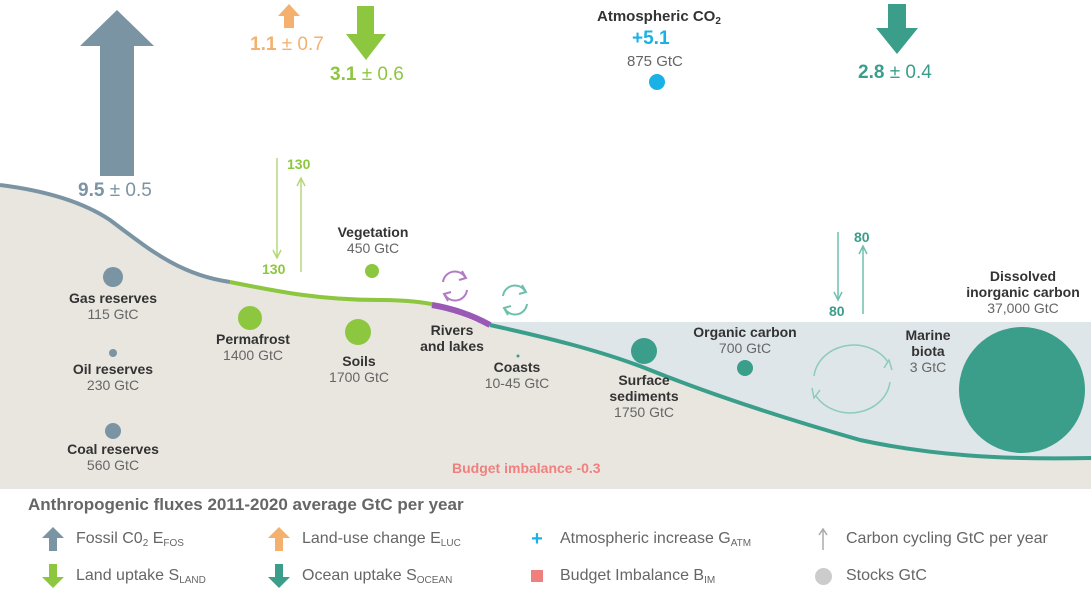 The image size is (1091, 597). I want to click on legend-fossil-sub2: FOS, so click(173, 543).